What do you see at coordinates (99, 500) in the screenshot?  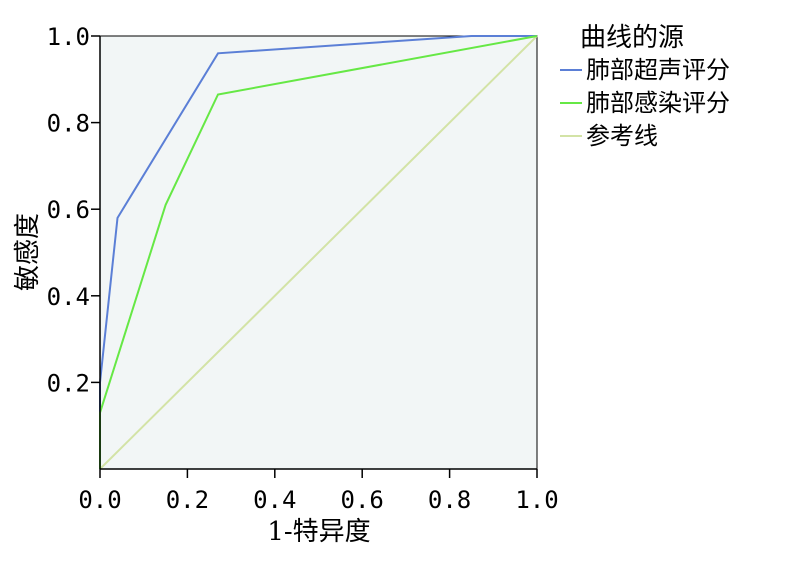 I see `x-tick-label: 0.0` at bounding box center [99, 500].